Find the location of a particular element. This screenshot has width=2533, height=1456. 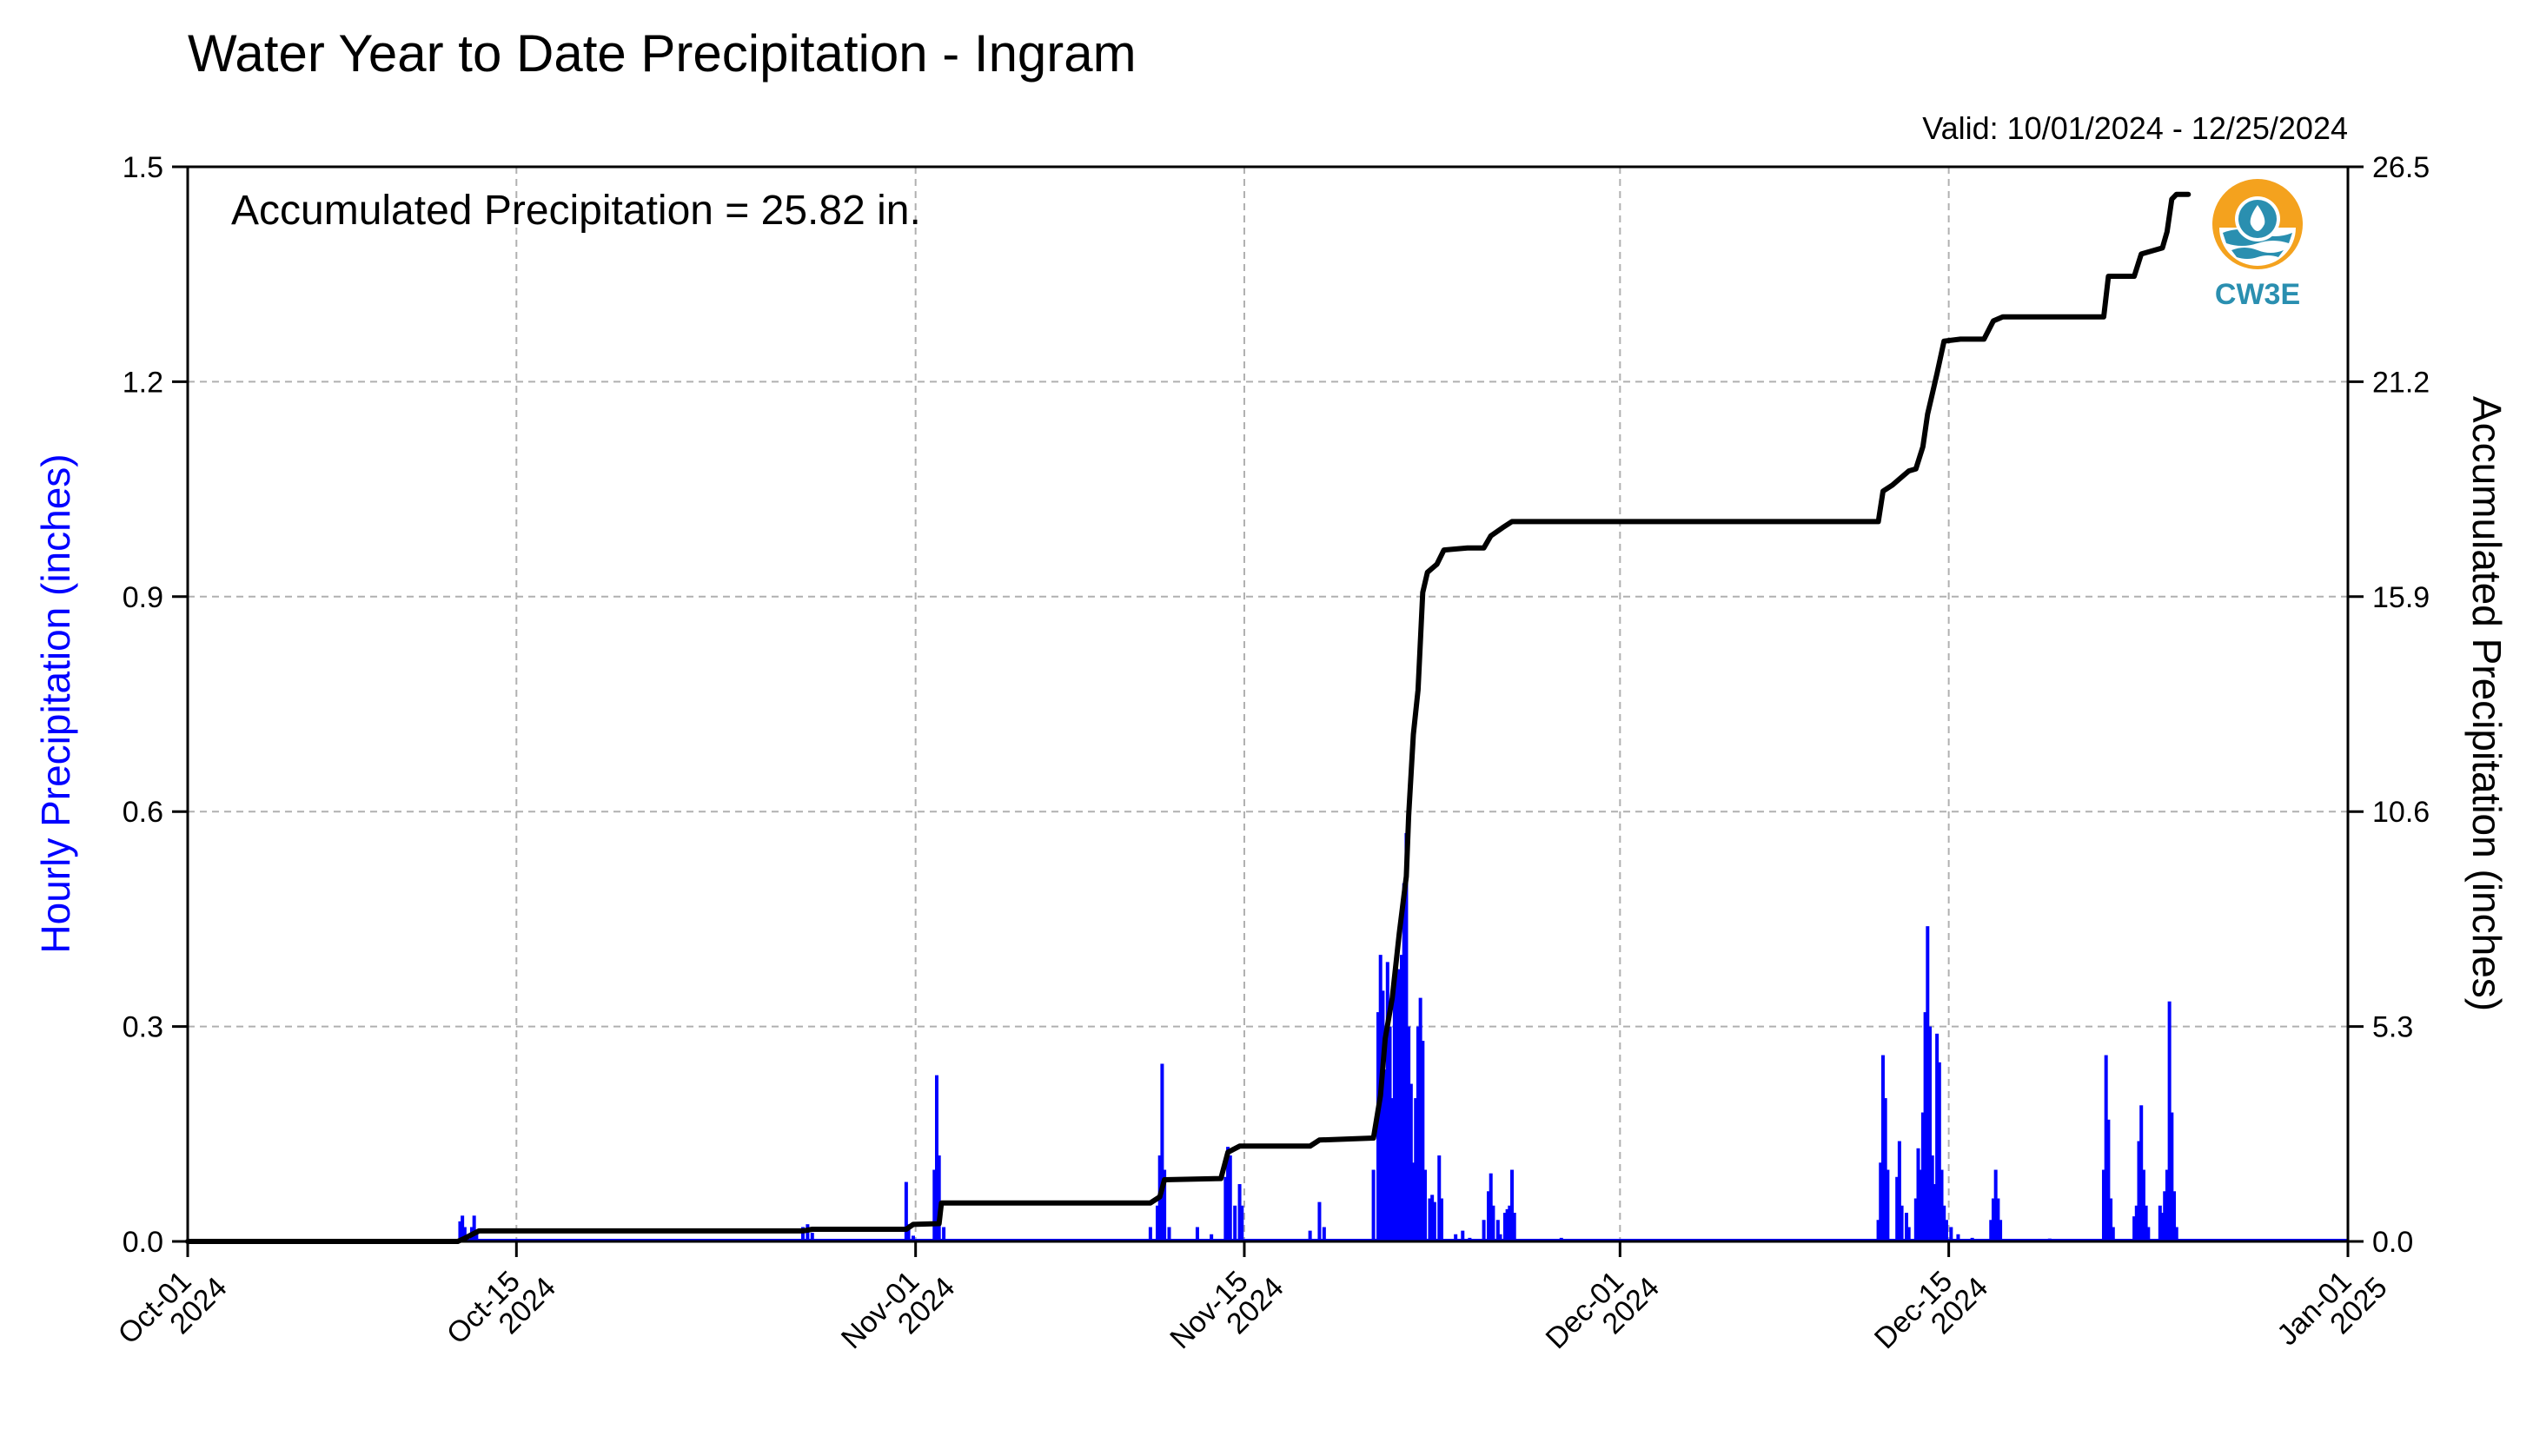

left-tick-label: 0.0 is located at coordinates (143, 1242).